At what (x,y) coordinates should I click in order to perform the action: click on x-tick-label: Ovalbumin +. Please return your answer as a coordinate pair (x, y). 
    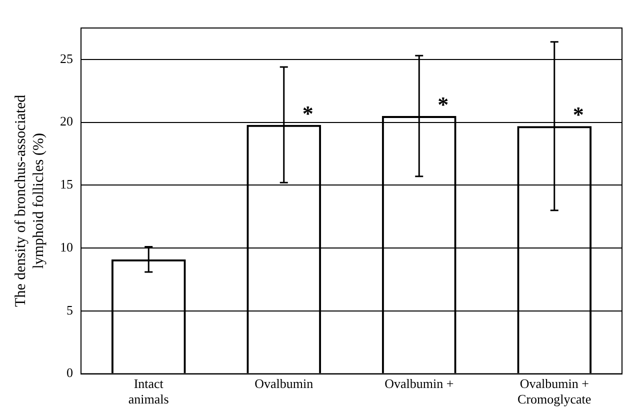
    Looking at the image, I should click on (419, 384).